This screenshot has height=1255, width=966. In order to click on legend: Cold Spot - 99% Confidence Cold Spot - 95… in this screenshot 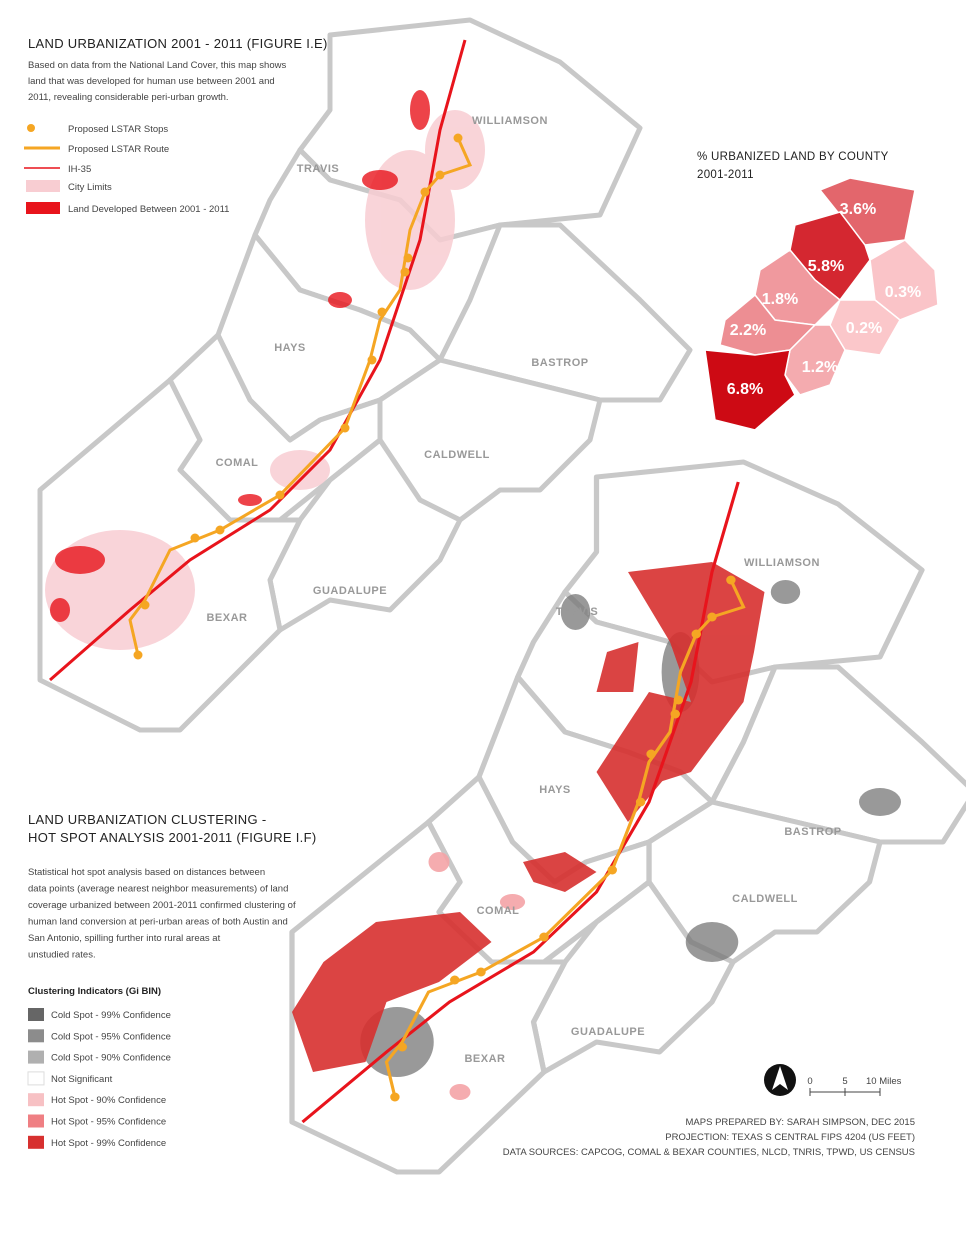, I will do `click(99, 1078)`.